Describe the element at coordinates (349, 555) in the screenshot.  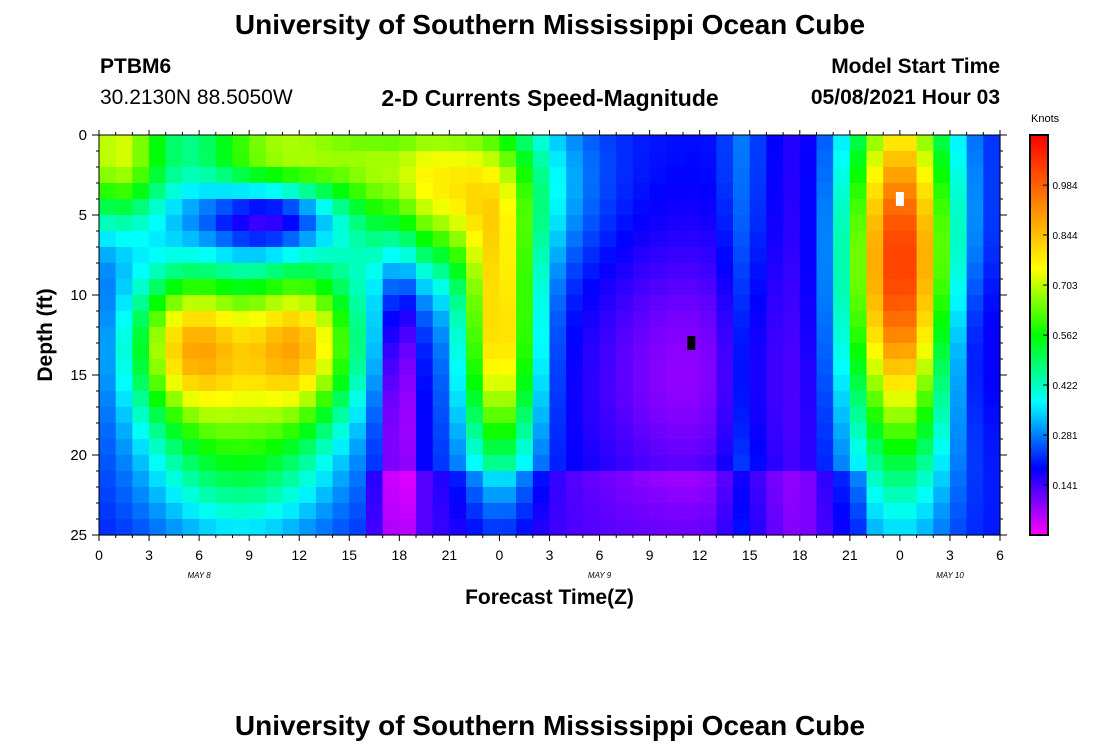
I see `x-tick-label: 15` at that location.